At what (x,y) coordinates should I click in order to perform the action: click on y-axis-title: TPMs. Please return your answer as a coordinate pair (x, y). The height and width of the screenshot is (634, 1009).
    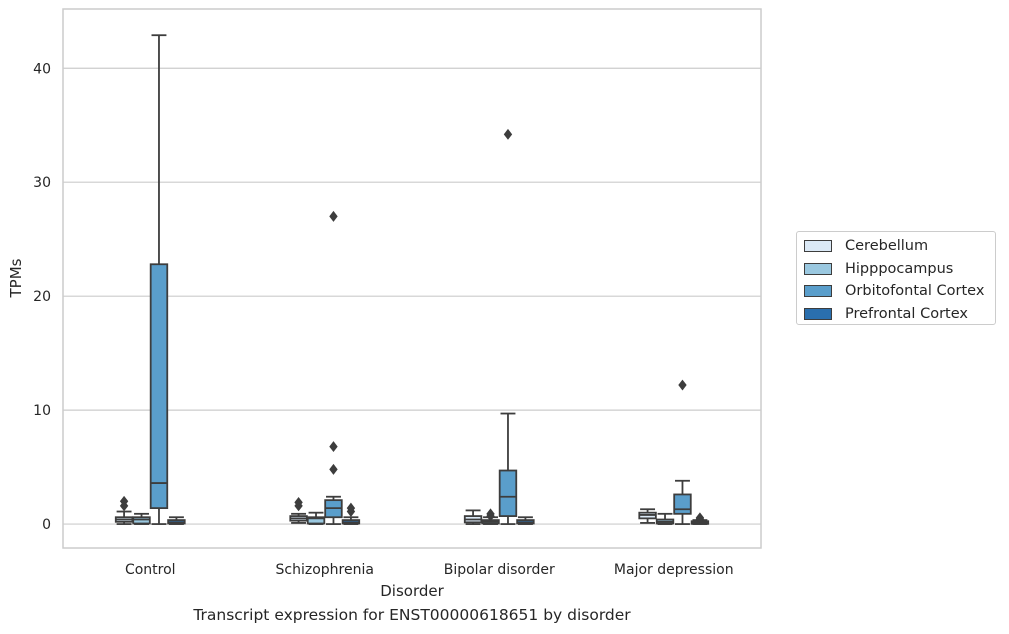
    Looking at the image, I should click on (16, 278).